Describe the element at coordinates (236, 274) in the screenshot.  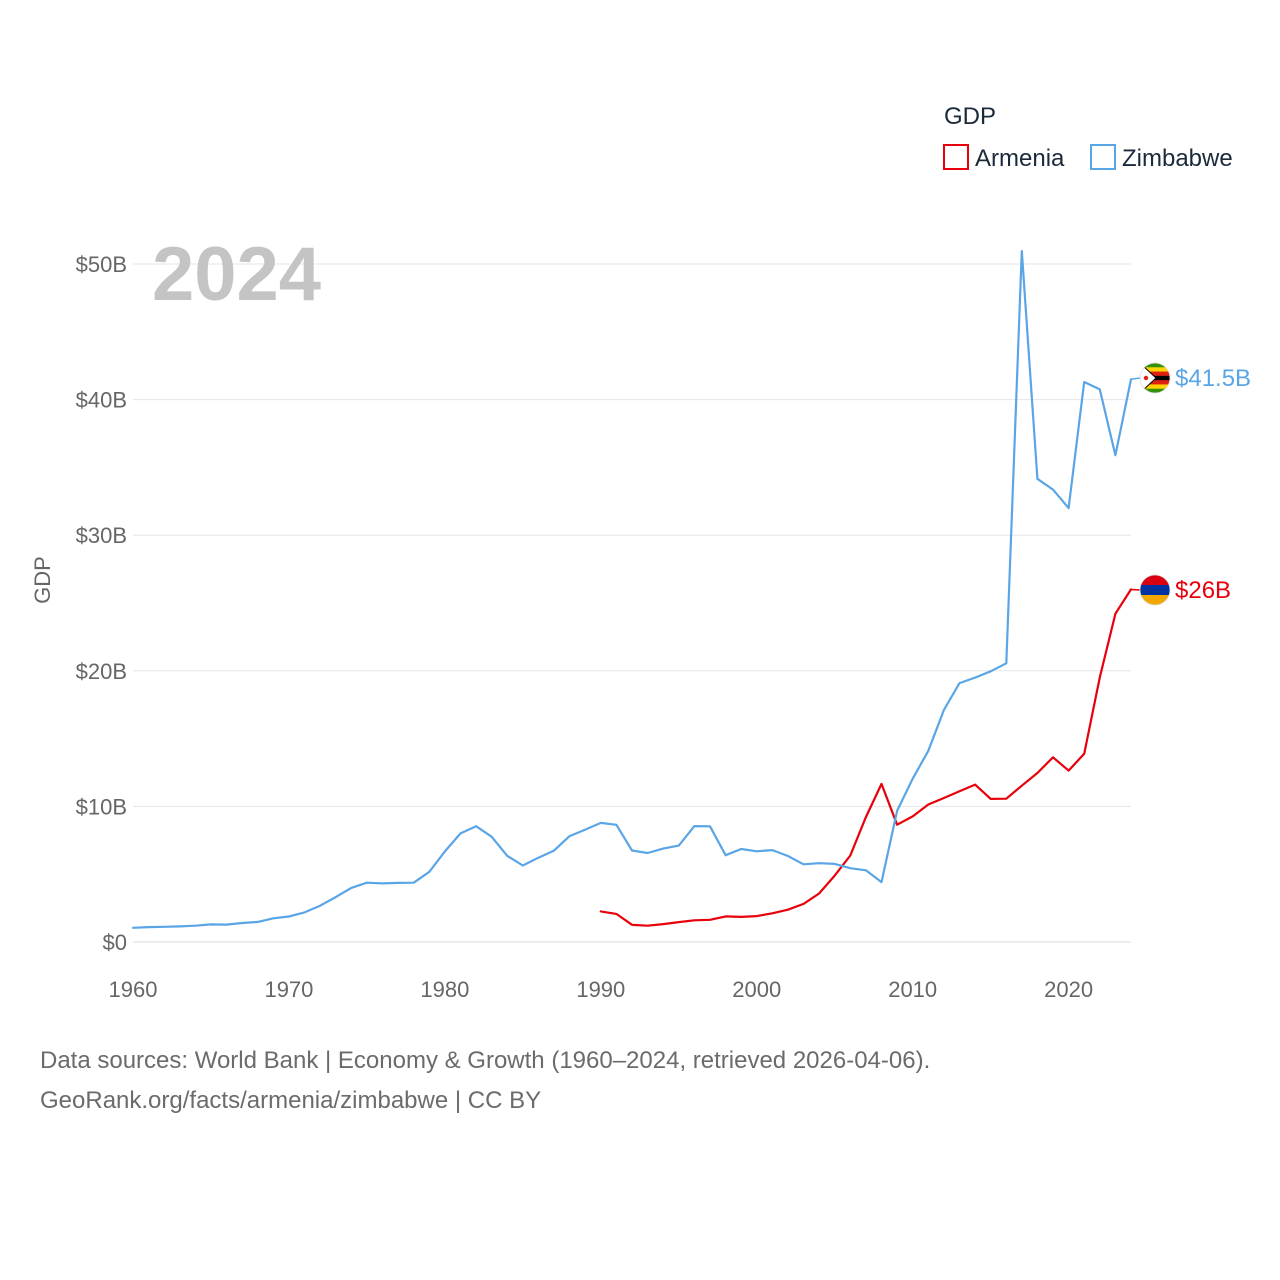
I see `year-watermark: 2024` at that location.